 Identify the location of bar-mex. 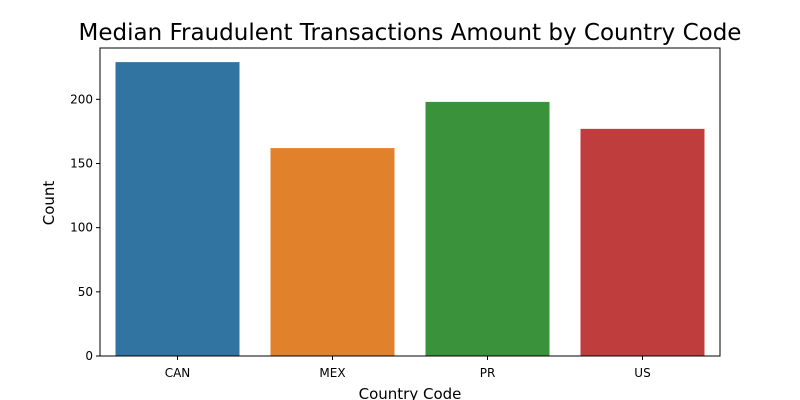
(333, 252).